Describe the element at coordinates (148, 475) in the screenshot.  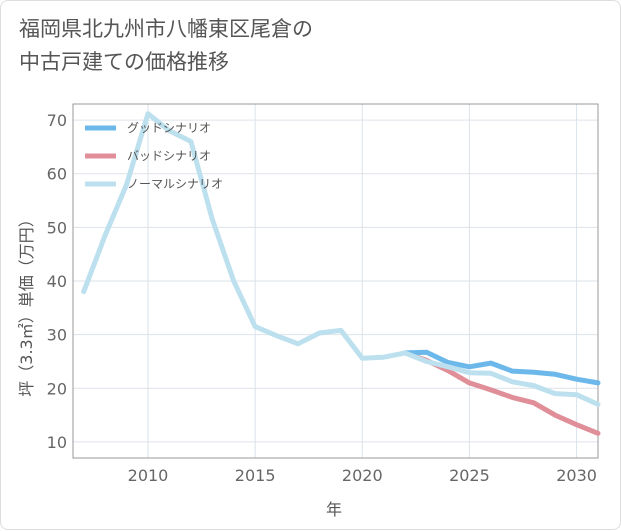
I see `x-tick-label-2010: 2010` at that location.